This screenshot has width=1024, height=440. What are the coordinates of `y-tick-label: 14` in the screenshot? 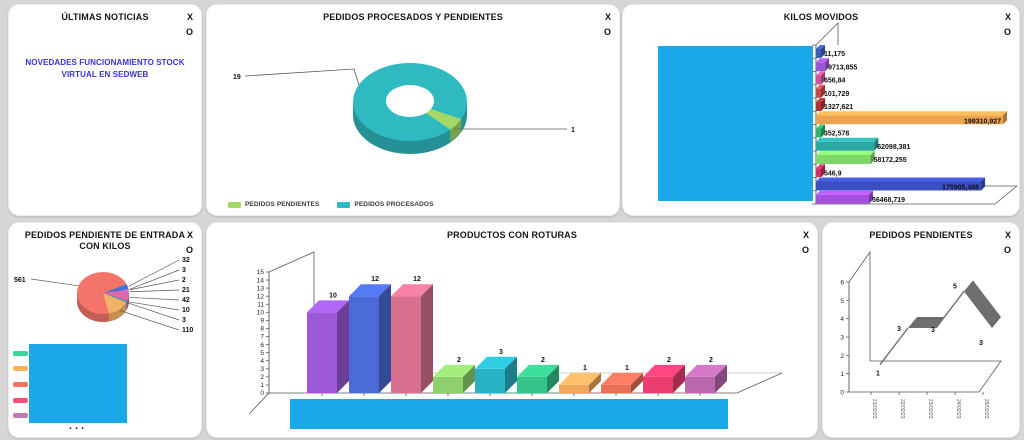 It's located at (261, 280).